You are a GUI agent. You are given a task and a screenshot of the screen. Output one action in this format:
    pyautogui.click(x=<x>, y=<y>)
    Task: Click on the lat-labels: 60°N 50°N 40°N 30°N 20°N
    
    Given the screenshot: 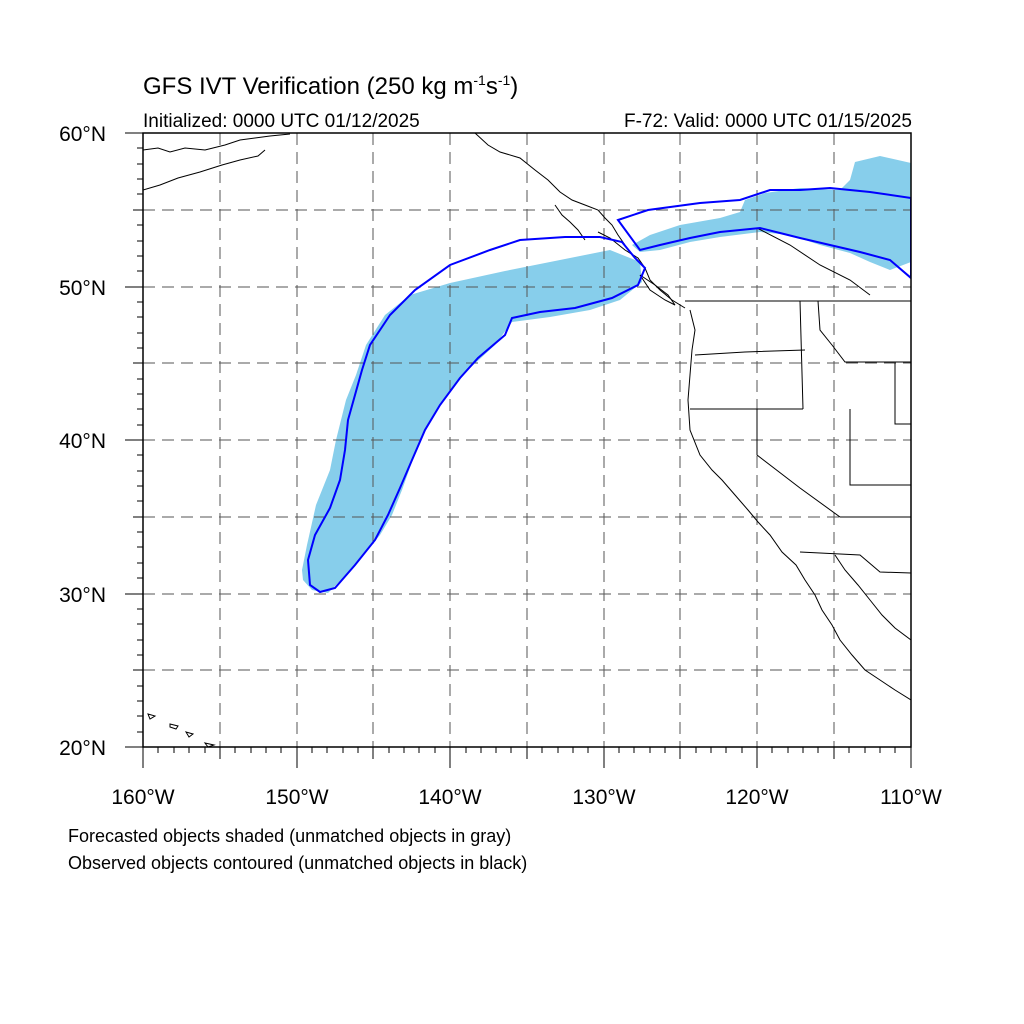 What is the action you would take?
    pyautogui.click(x=82, y=441)
    